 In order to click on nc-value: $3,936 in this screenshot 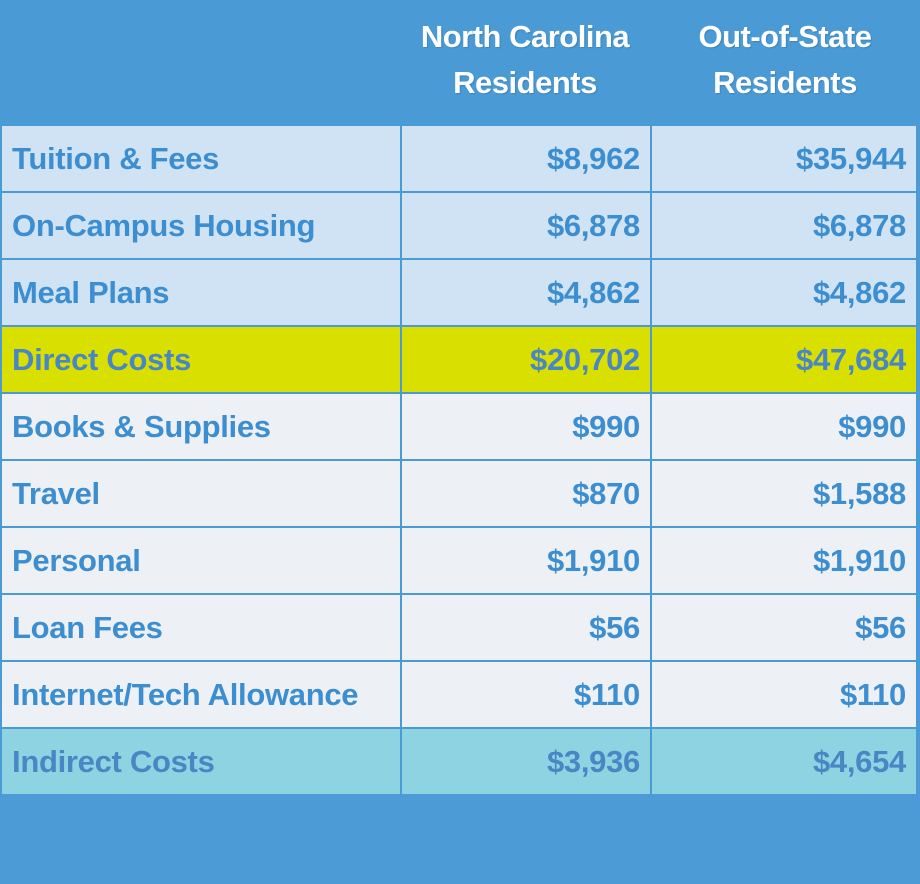, I will do `click(526, 761)`.